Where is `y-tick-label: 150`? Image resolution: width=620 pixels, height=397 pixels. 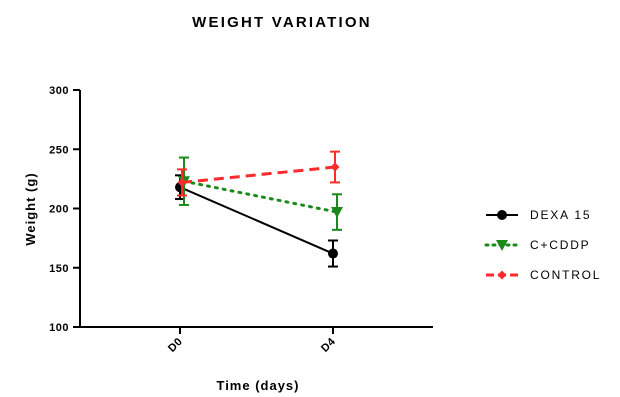
y-tick-label: 150 is located at coordinates (59, 269).